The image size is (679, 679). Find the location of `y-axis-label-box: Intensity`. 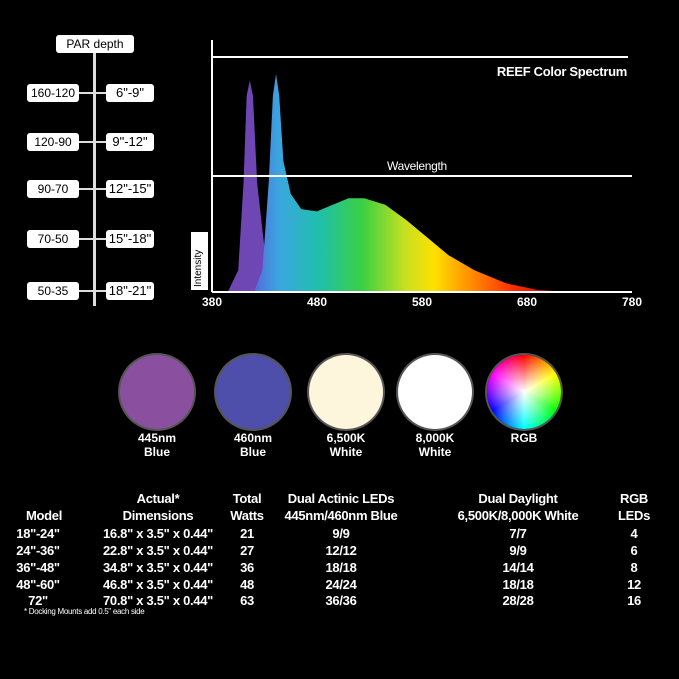

y-axis-label-box: Intensity is located at coordinates (199, 261).